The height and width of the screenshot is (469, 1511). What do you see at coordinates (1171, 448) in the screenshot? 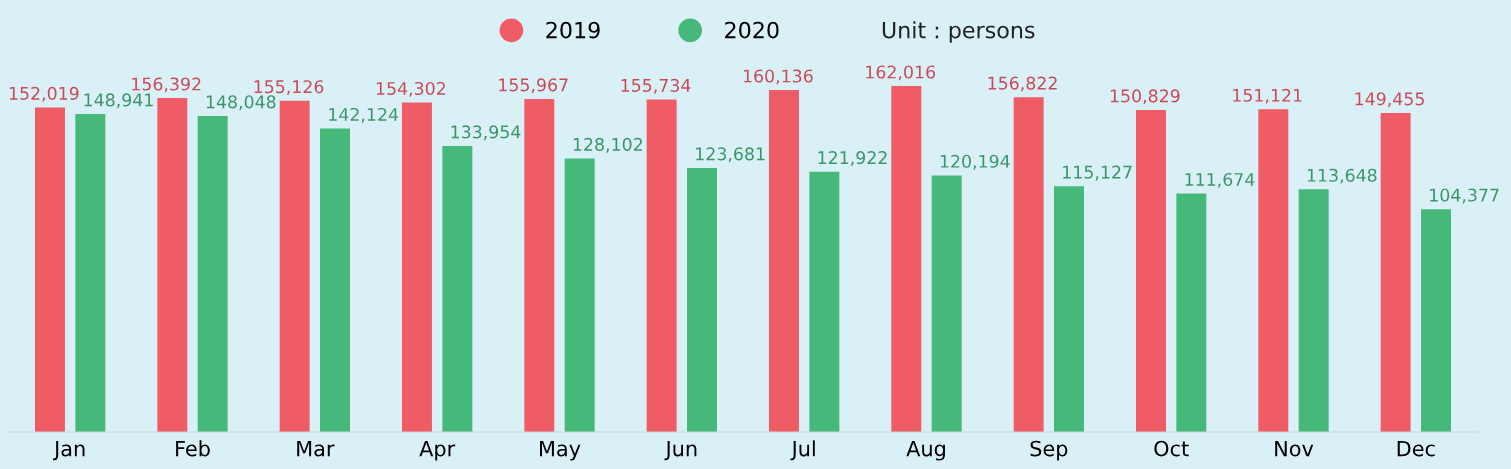
I see `x-tick-label: Oct` at bounding box center [1171, 448].